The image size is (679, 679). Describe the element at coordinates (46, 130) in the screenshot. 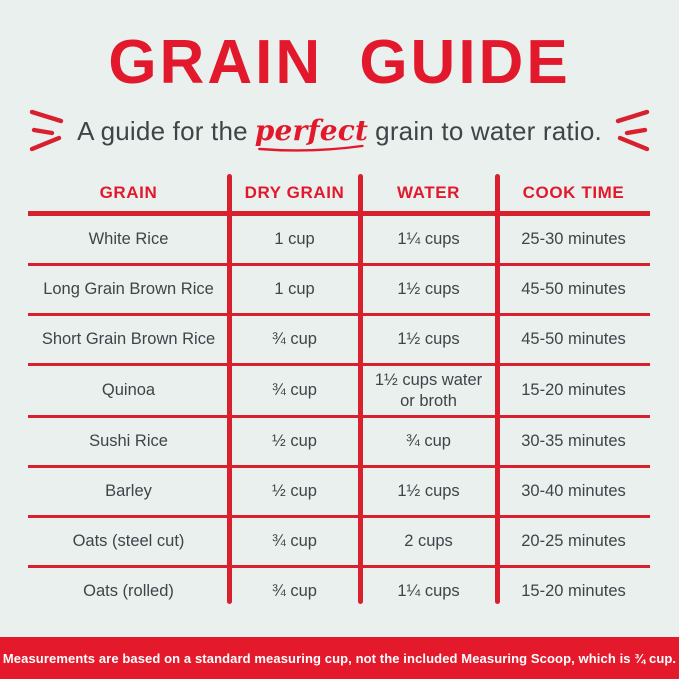

I see `emphasis-spark-left-icon` at that location.